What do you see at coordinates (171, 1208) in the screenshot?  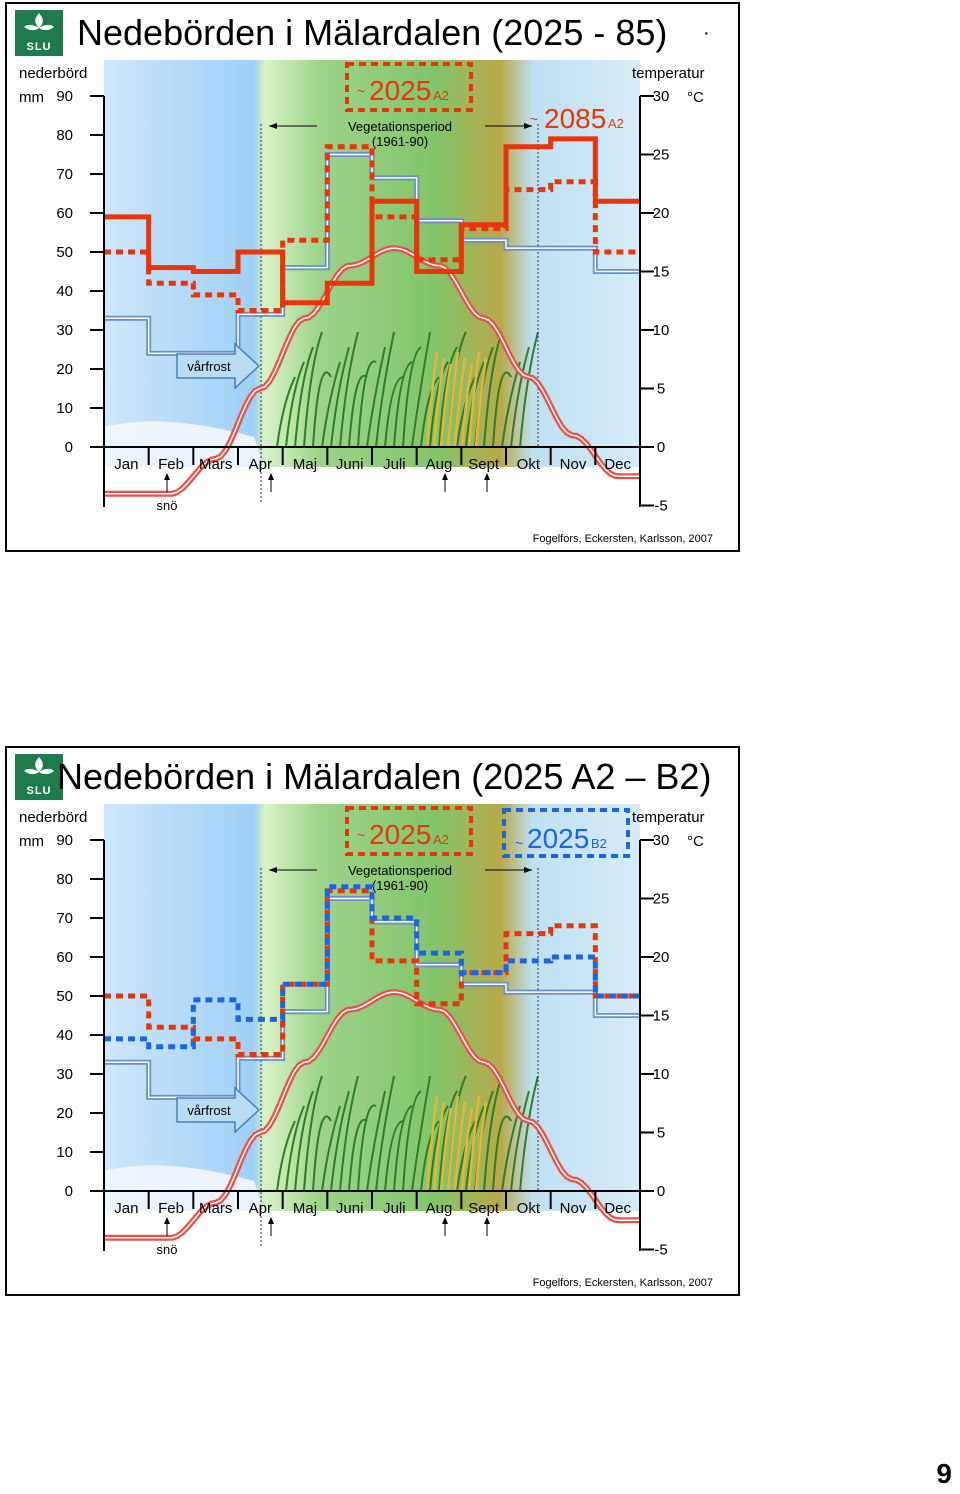 I see `month-label: Feb` at bounding box center [171, 1208].